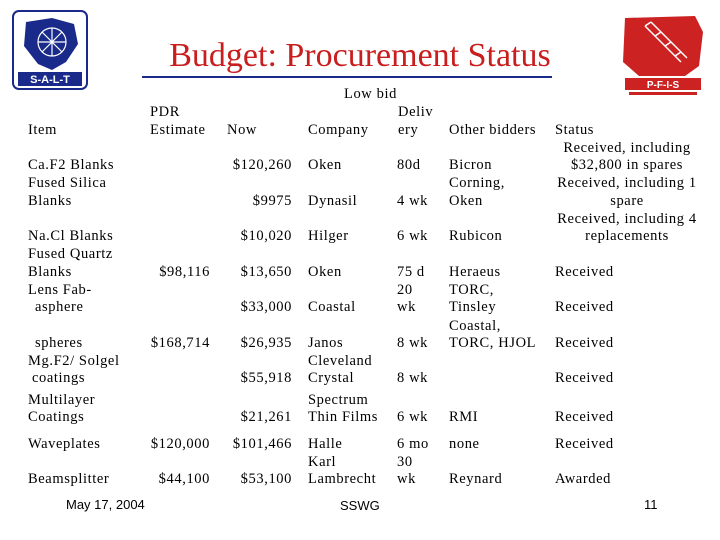 The width and height of the screenshot is (720, 540). Describe the element at coordinates (69, 479) in the screenshot. I see `item-beamsplitter: Beamsplitter` at that location.